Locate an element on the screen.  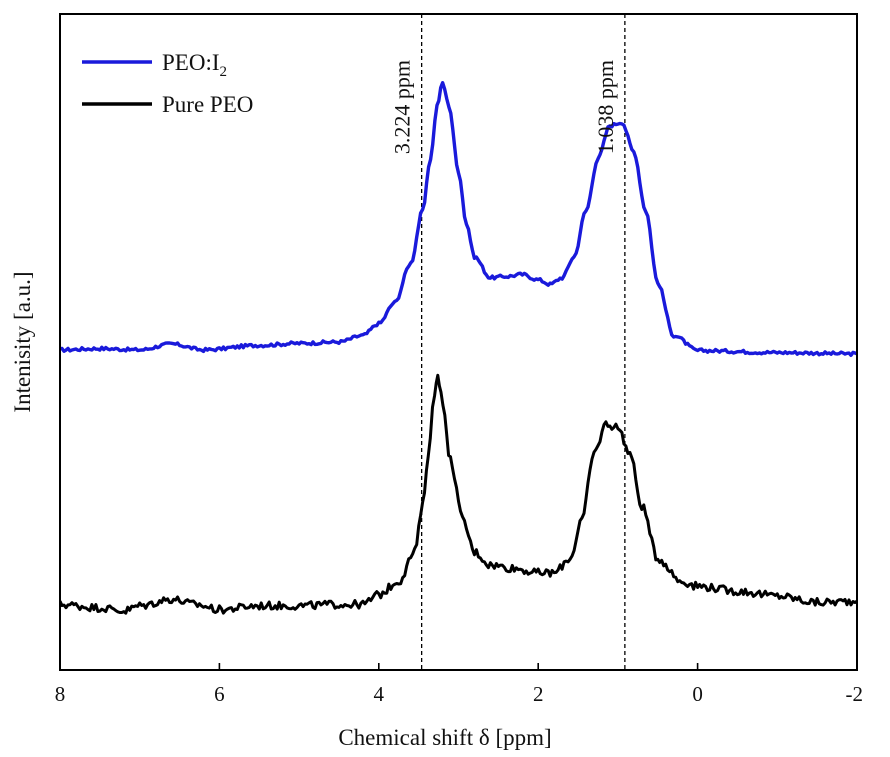
legend-label-peo-i2-main: PEO:I is located at coordinates (191, 62).